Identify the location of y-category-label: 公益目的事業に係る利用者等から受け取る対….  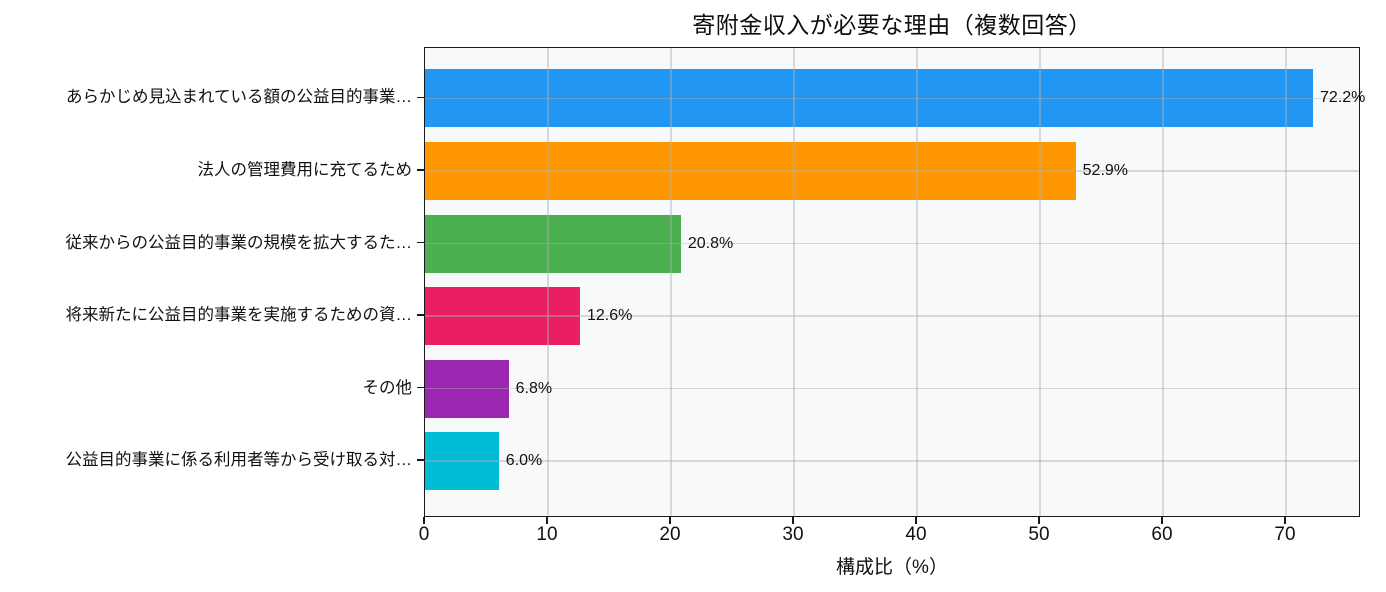
(239, 460).